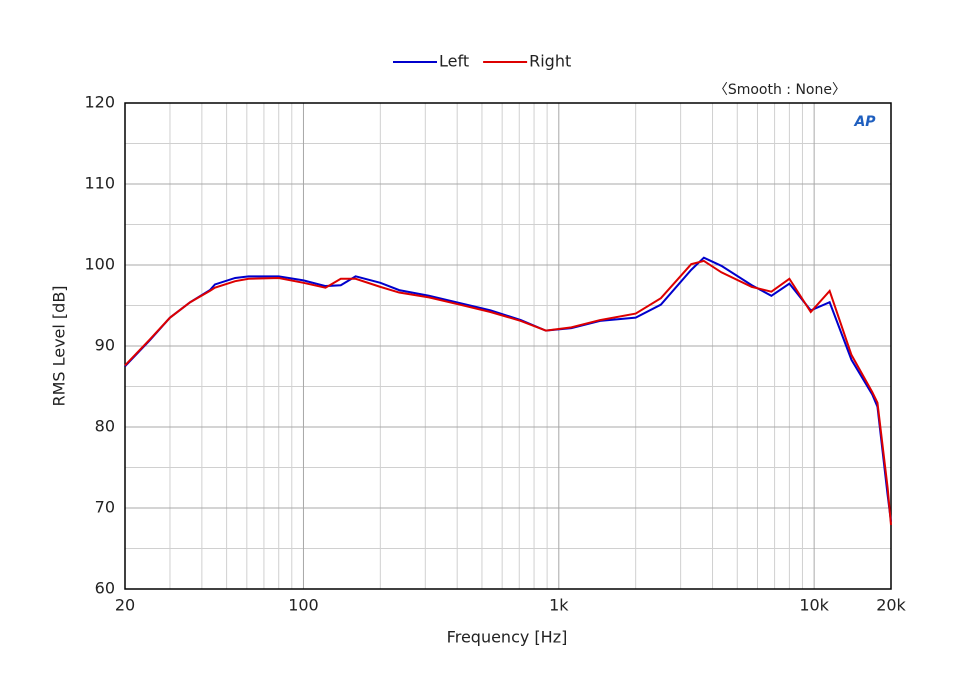 Image resolution: width=960 pixels, height=684 pixels. I want to click on y-tick-label: 110, so click(99, 183).